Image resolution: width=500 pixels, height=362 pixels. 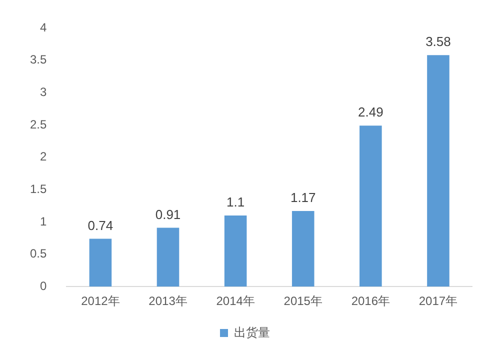 What do you see at coordinates (38, 189) in the screenshot?
I see `y-tick-label: 1.5` at bounding box center [38, 189].